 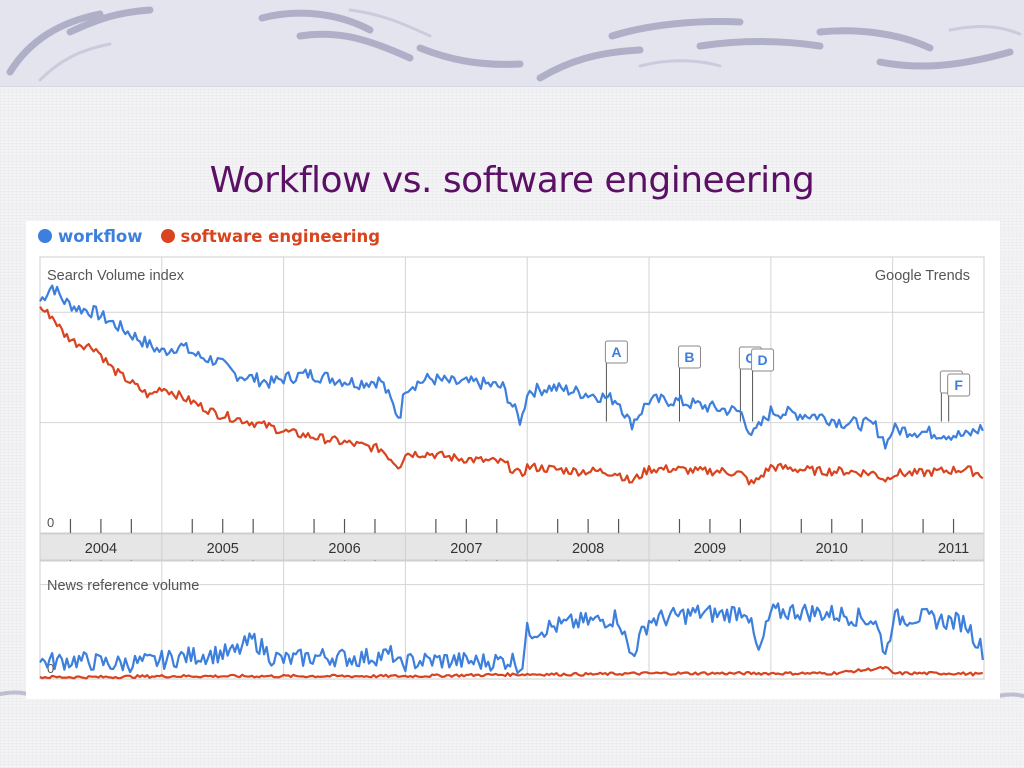 I want to click on annotation-box-d, so click(x=763, y=360).